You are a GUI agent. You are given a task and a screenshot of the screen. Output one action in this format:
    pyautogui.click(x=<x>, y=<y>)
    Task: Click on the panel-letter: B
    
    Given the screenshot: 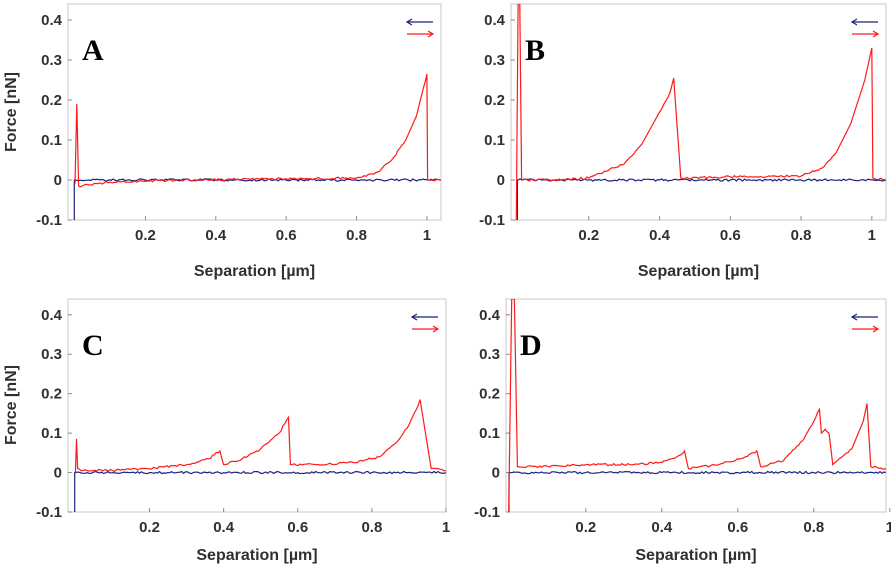 What is the action you would take?
    pyautogui.click(x=535, y=50)
    